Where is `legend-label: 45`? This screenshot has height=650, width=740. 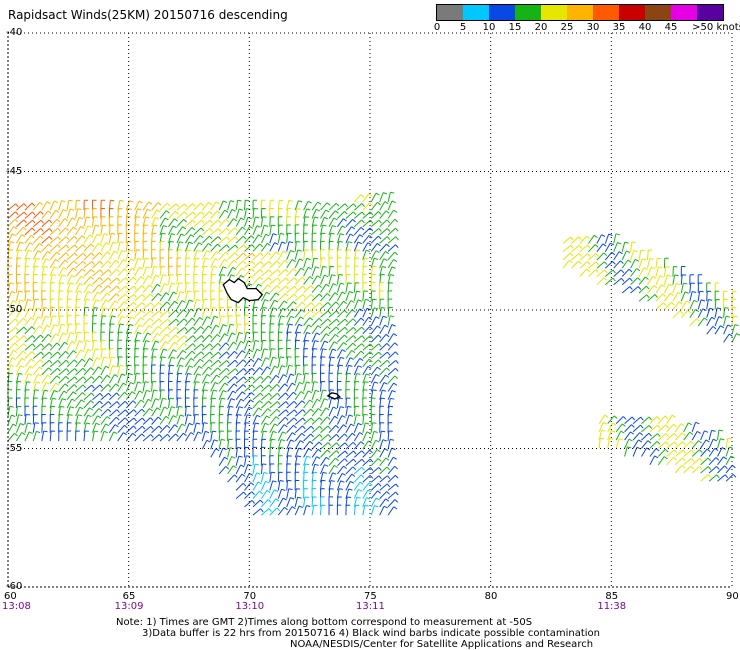
legend-label: 45 is located at coordinates (671, 27).